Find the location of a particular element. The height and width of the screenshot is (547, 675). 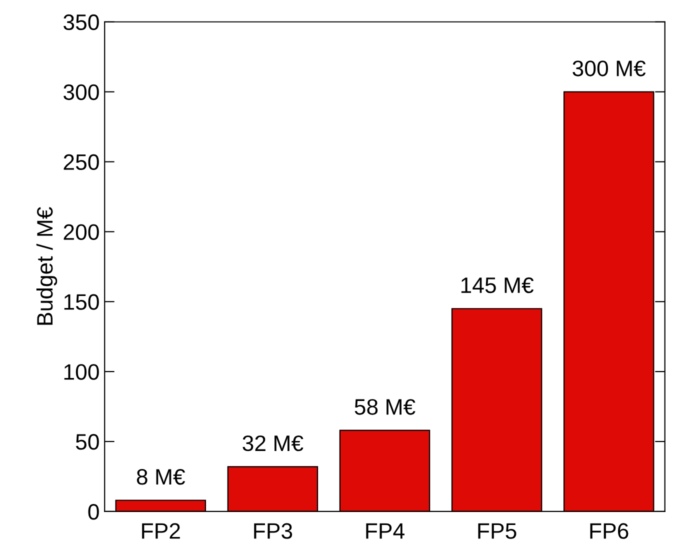

y-tick-label: 300 is located at coordinates (81, 92).